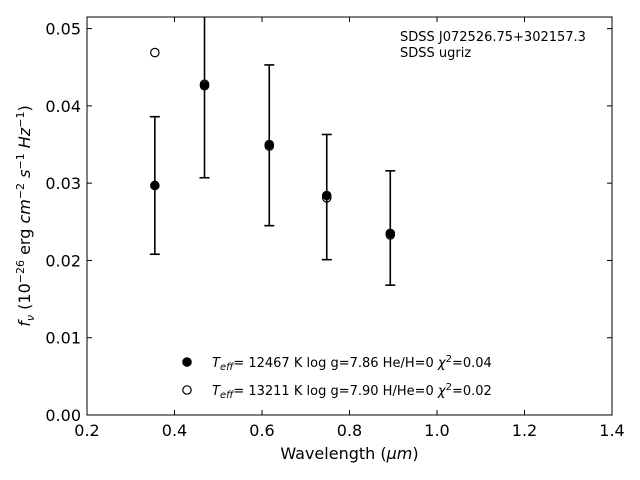  I want to click on legend-entry: Teff= 12467 K log g=7.86 He/H=0 χ2=0.04, so click(352, 363).